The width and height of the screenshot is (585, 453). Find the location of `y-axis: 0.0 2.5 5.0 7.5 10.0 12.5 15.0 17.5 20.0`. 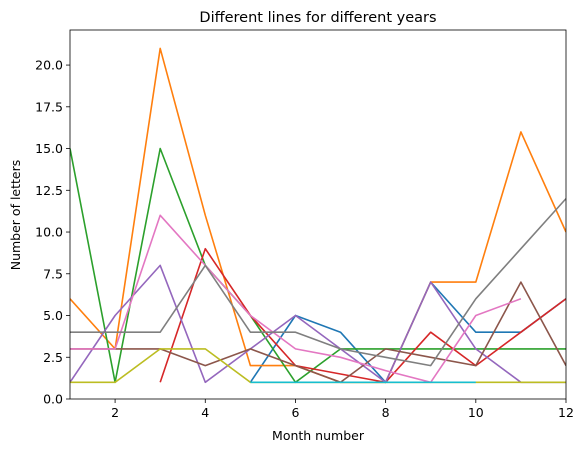

y-axis: 0.0 2.5 5.0 7.5 10.0 12.5 15.0 17.5 20.0 is located at coordinates (52, 232).